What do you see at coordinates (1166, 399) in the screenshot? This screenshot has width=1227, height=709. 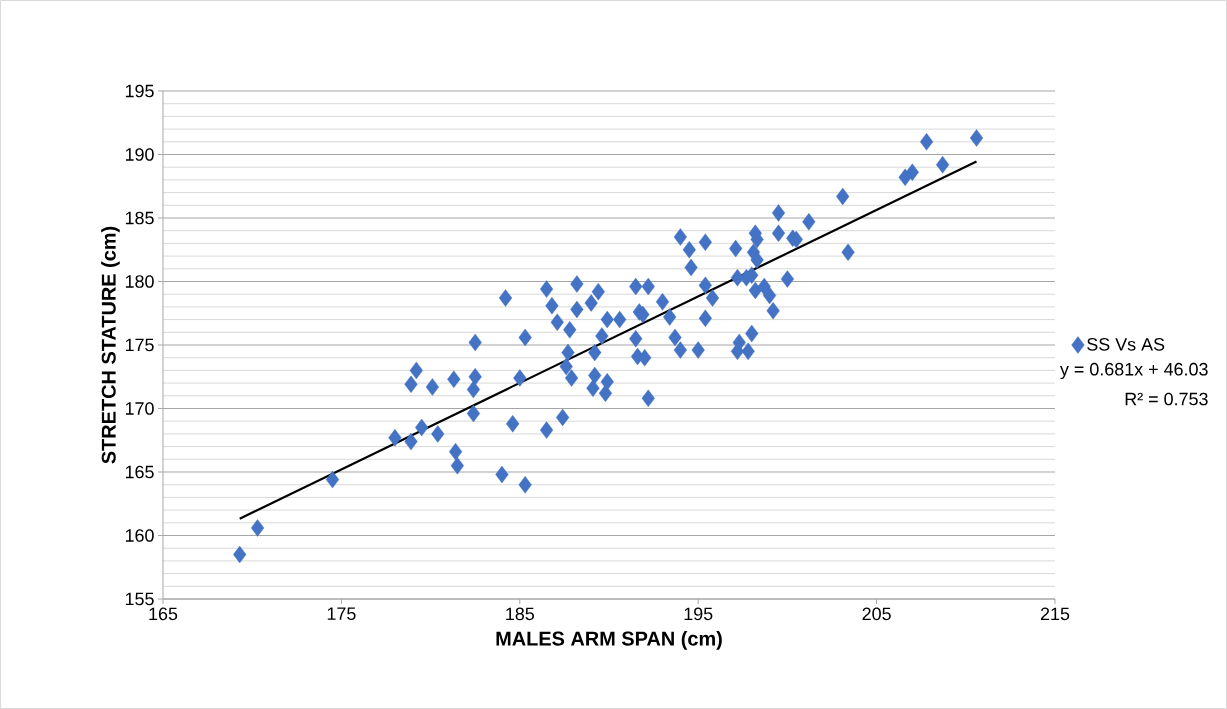 I see `text: R² = 0.753` at bounding box center [1166, 399].